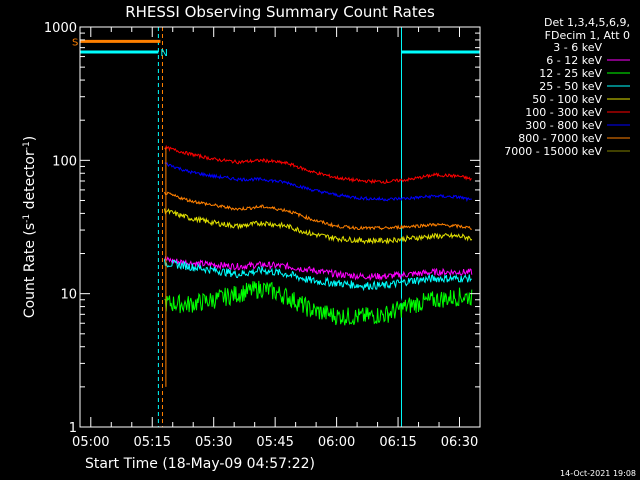  Describe the element at coordinates (152, 442) in the screenshot. I see `x-tick-label-05:15: 05:15` at that location.